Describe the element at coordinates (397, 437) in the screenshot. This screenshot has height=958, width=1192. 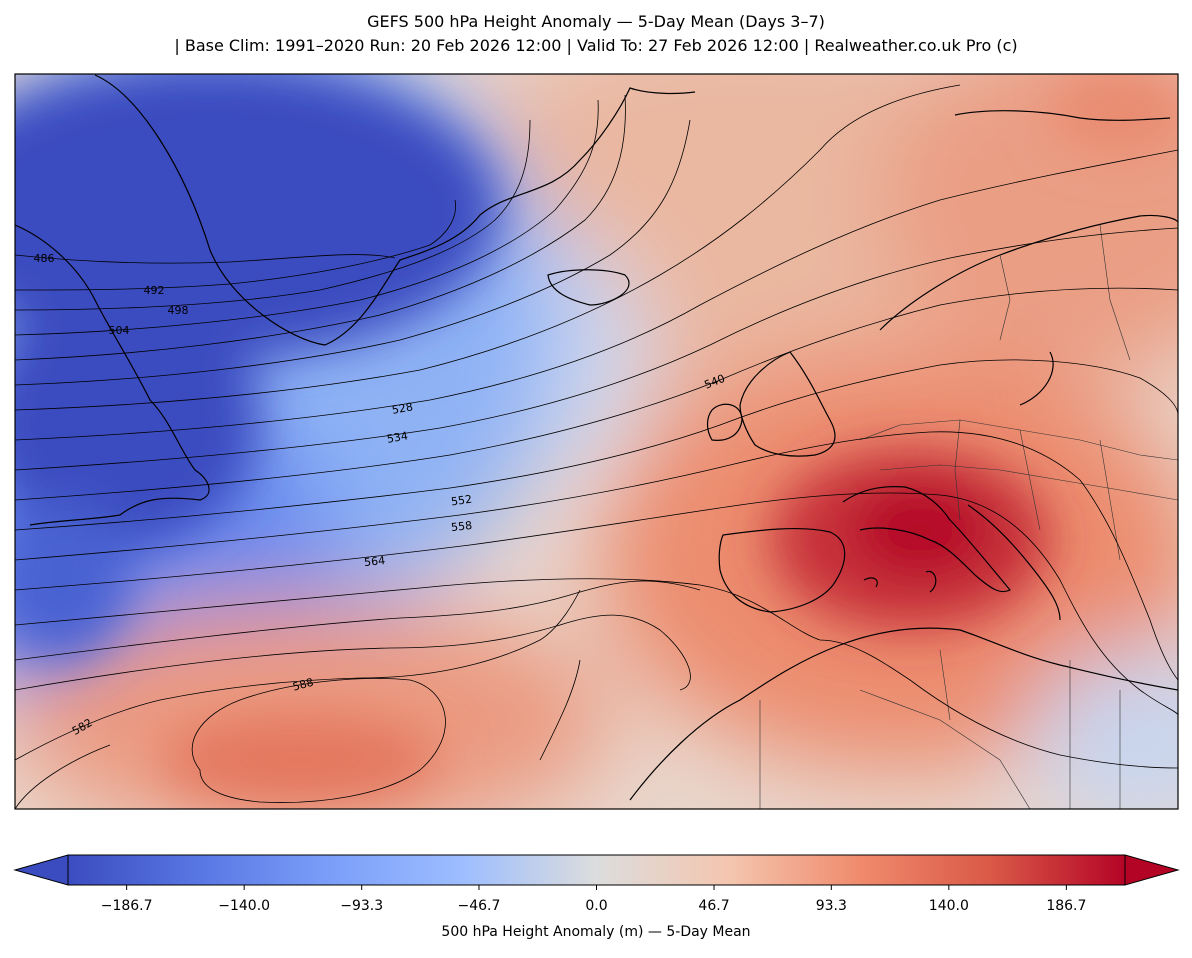
I see `contour-label: 534` at that location.